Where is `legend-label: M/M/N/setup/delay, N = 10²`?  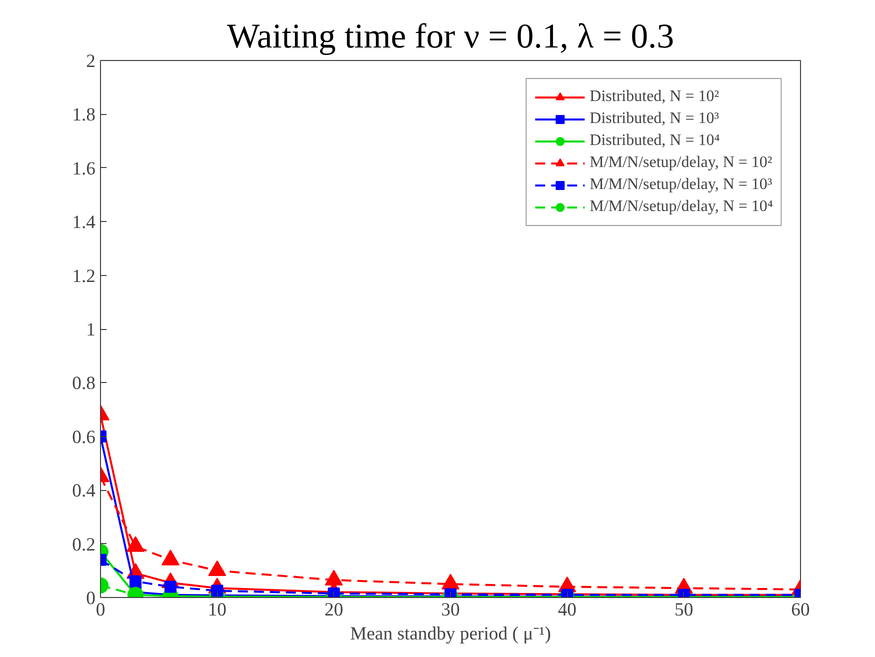 legend-label: M/M/N/setup/delay, N = 10² is located at coordinates (681, 163).